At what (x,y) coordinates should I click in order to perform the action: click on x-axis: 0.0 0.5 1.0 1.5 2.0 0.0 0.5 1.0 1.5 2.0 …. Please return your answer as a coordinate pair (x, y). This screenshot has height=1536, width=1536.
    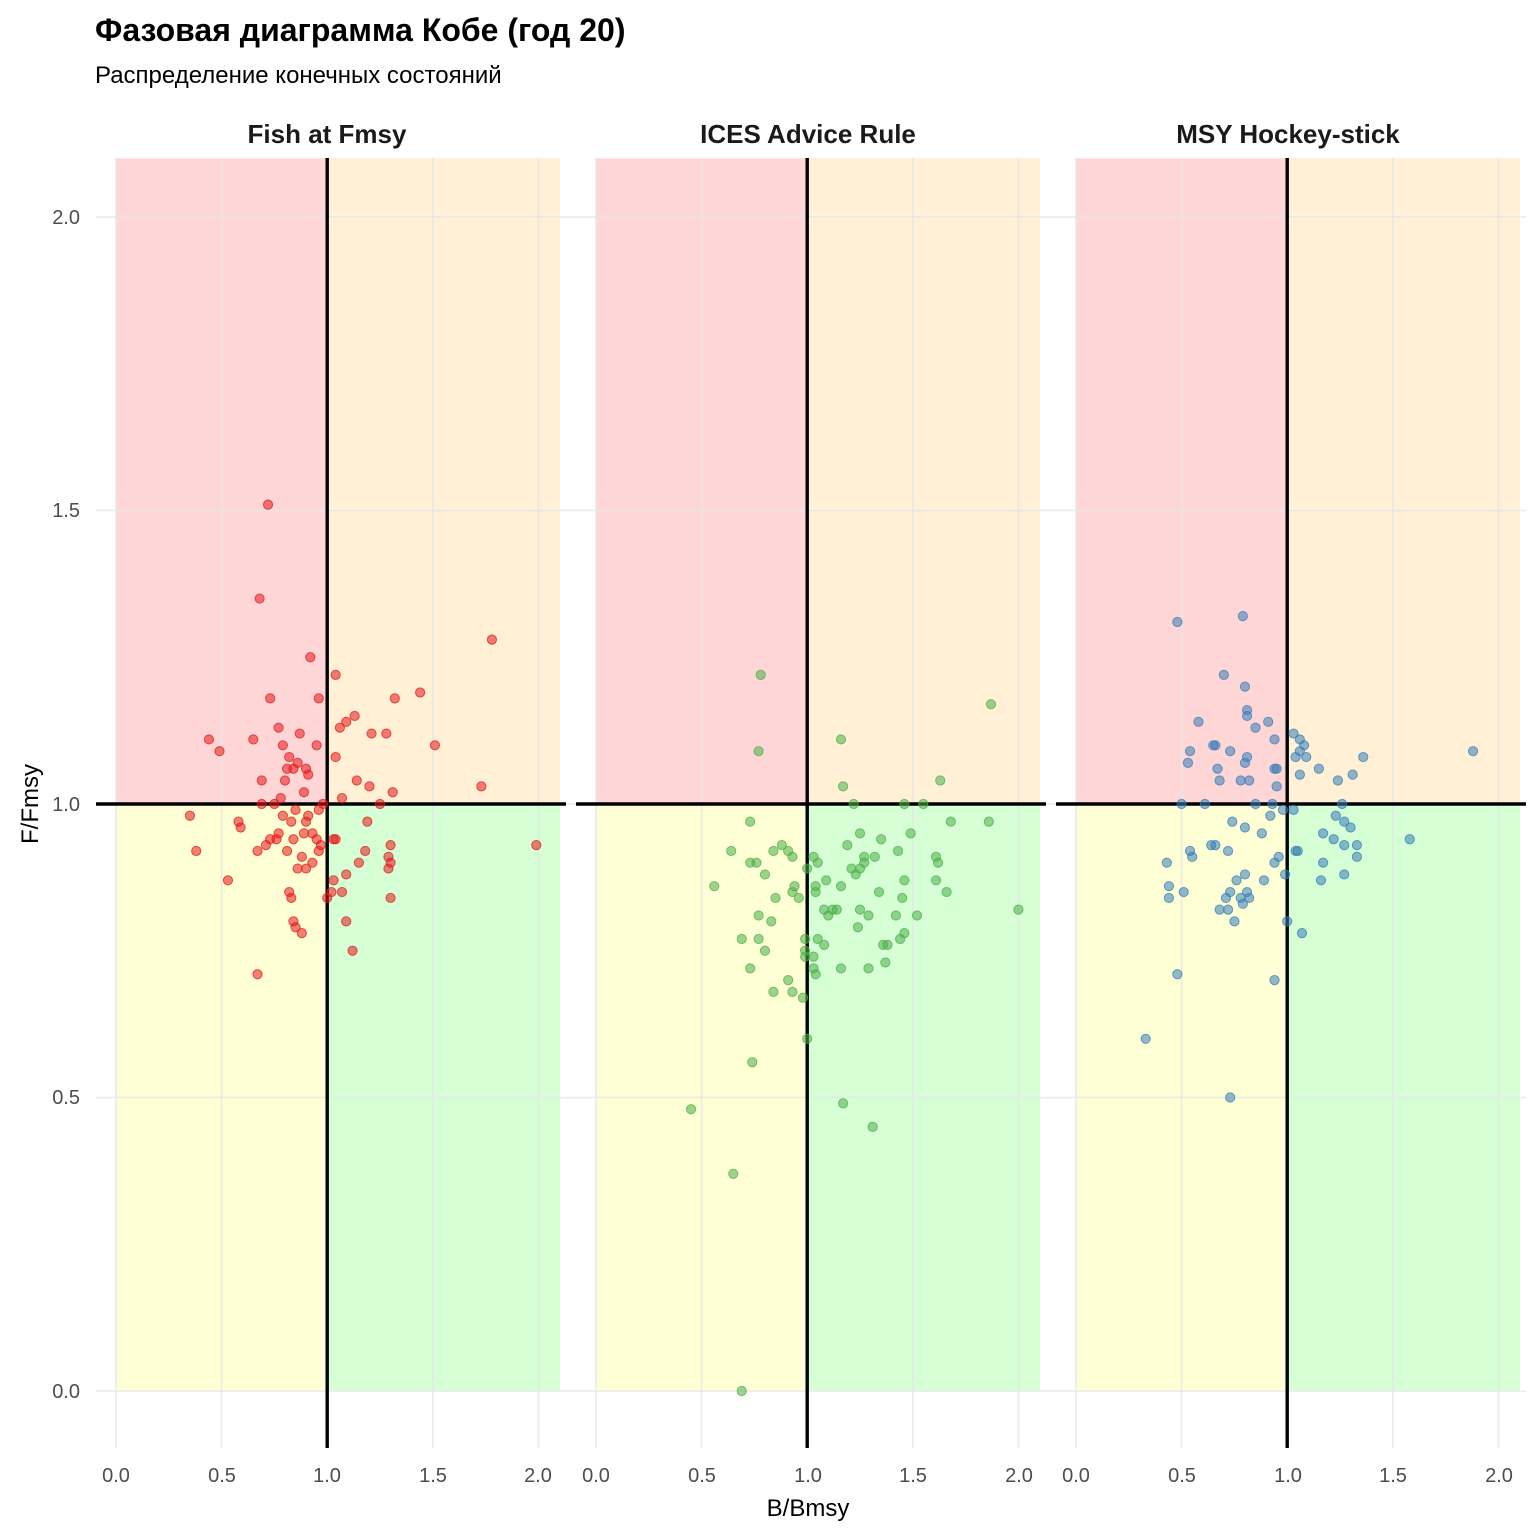
    Looking at the image, I should click on (807, 1493).